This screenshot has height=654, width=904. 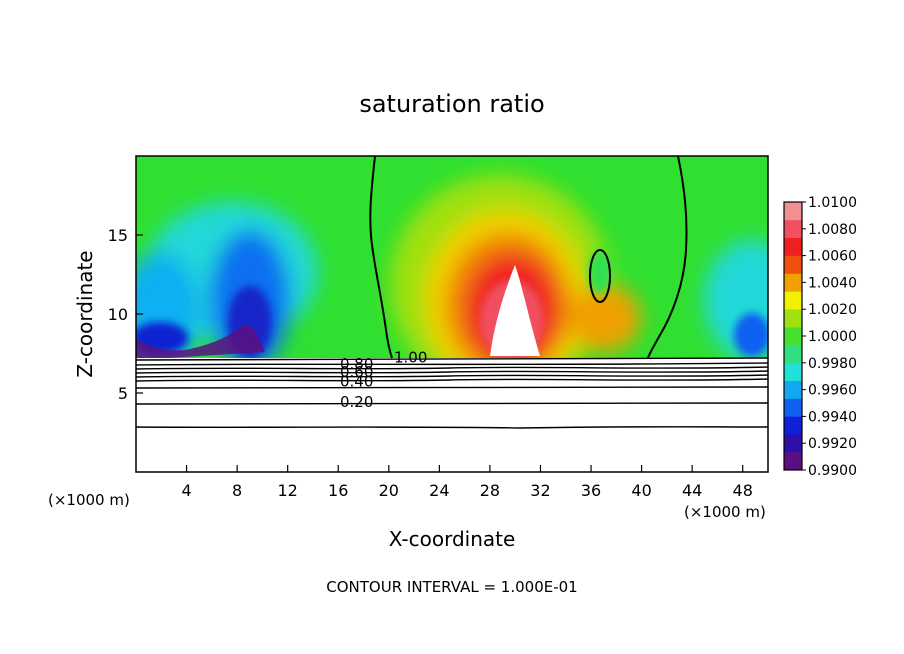 What do you see at coordinates (85, 313) in the screenshot?
I see `y-axis-label: Z-coordinate` at bounding box center [85, 313].